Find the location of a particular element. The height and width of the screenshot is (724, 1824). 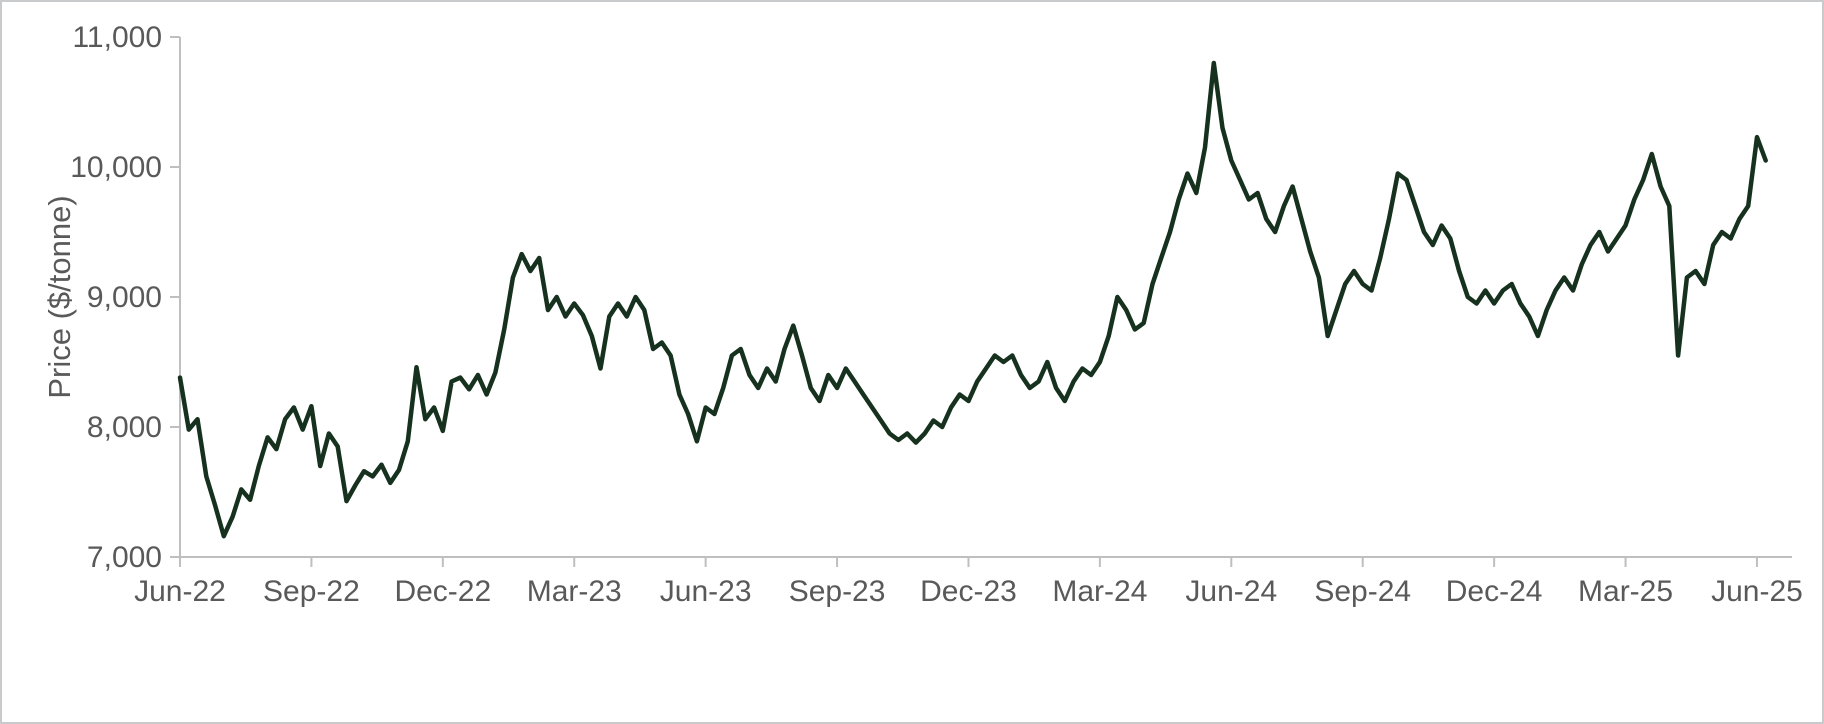

x-tick-label: Jun-24 is located at coordinates (1231, 591).